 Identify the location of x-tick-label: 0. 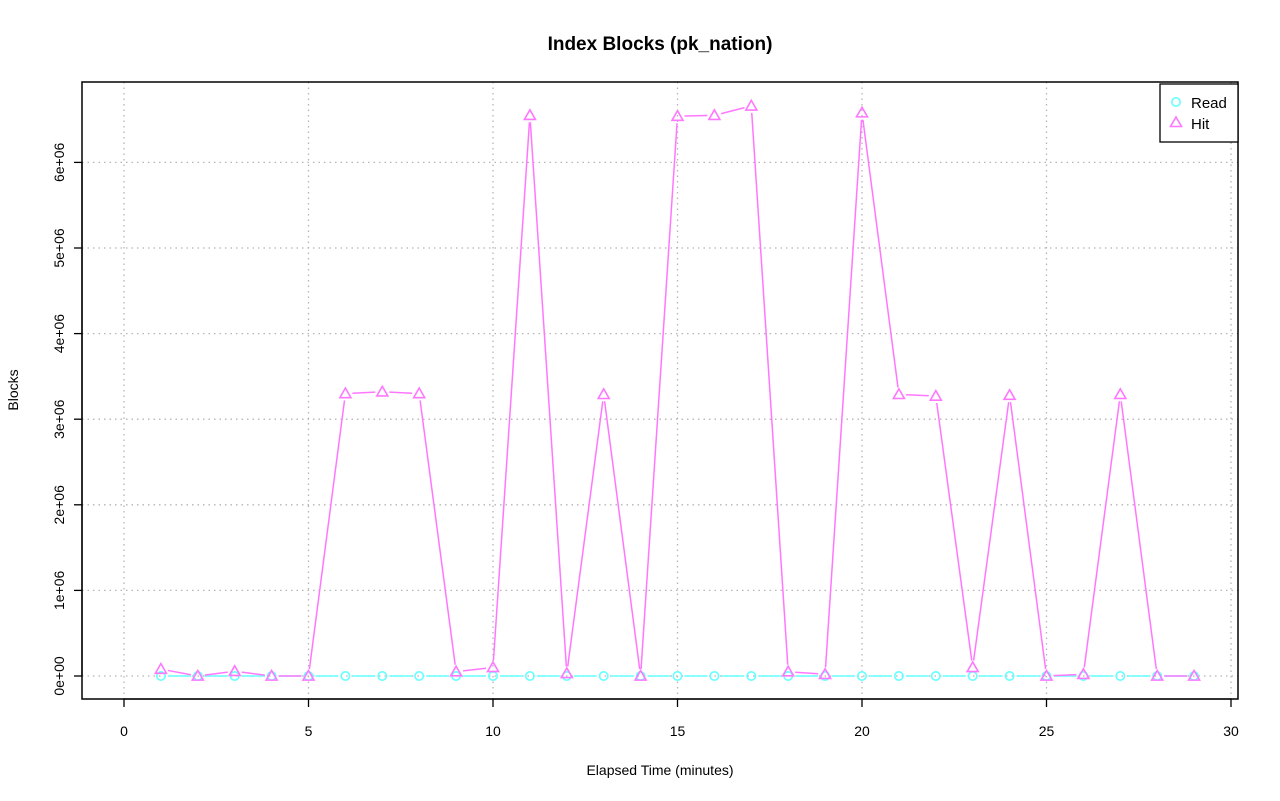
(124, 731).